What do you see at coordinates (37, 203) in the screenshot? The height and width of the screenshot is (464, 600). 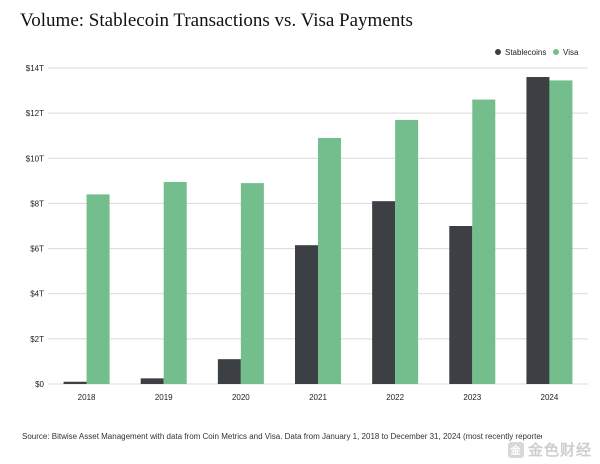 I see `y-tick-label: $8T` at bounding box center [37, 203].